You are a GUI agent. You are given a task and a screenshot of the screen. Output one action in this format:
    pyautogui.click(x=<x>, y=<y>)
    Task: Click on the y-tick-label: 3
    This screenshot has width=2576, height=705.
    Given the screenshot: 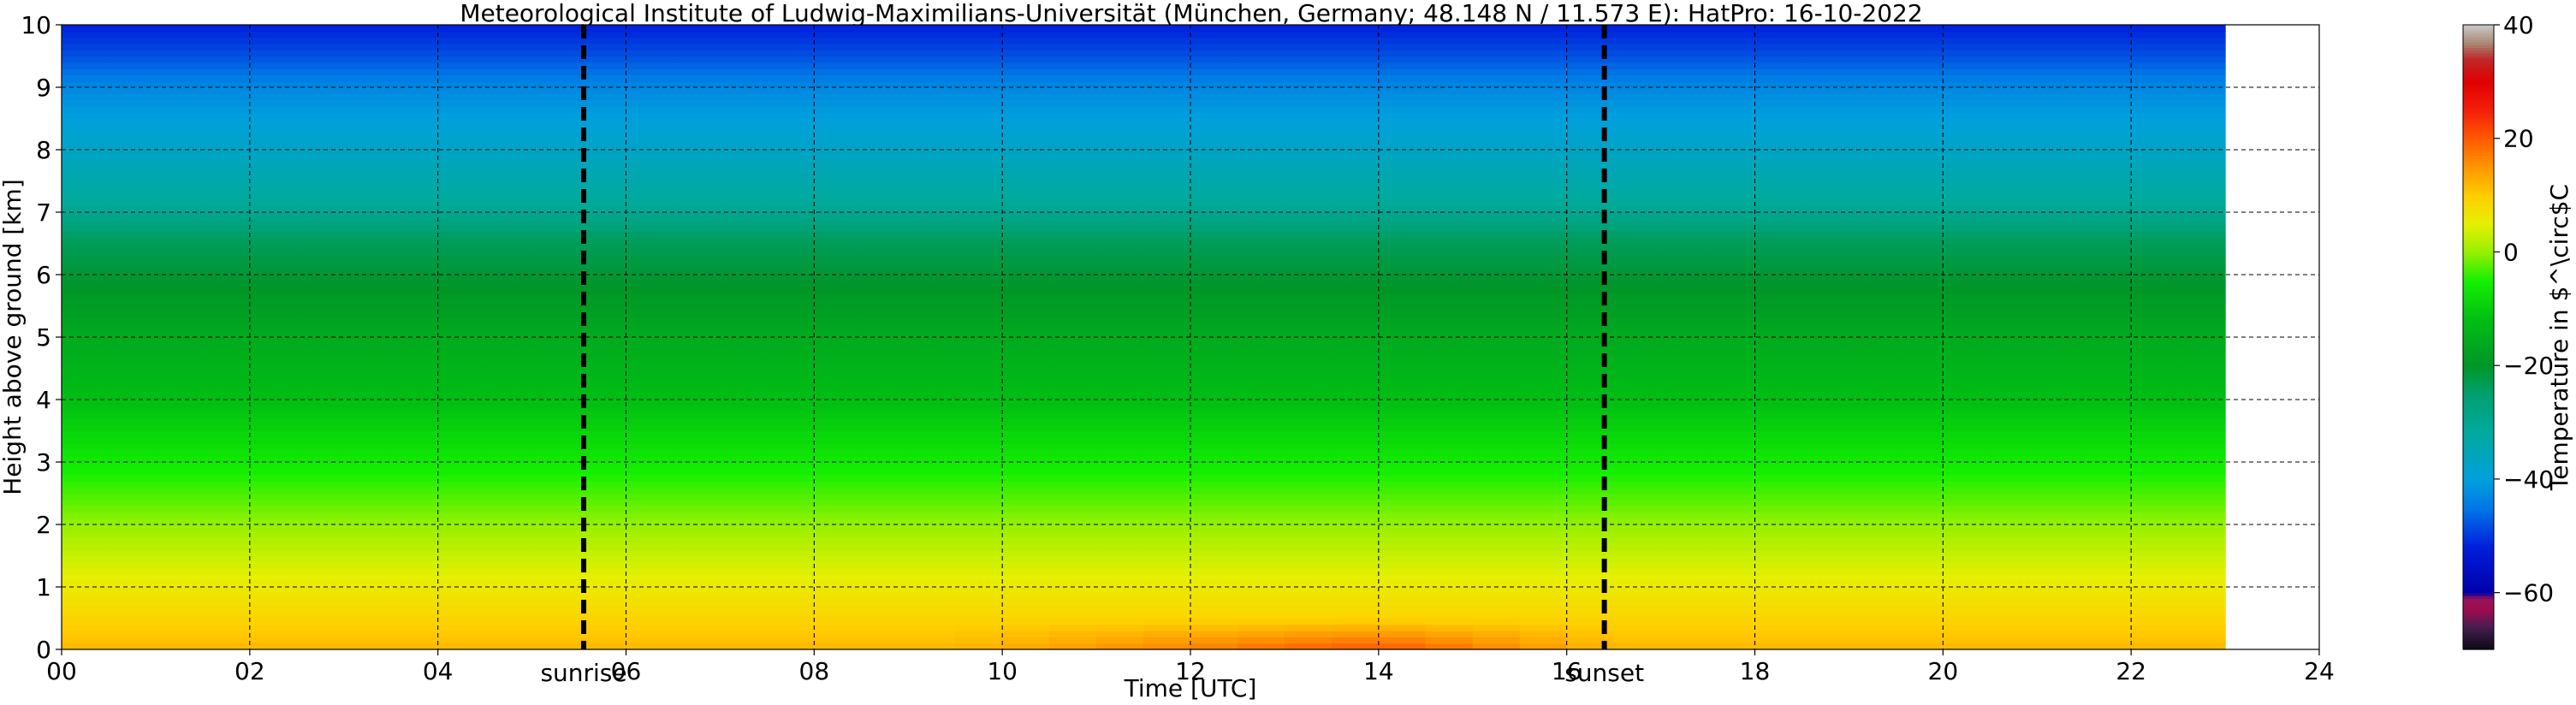 What is the action you would take?
    pyautogui.click(x=43, y=462)
    